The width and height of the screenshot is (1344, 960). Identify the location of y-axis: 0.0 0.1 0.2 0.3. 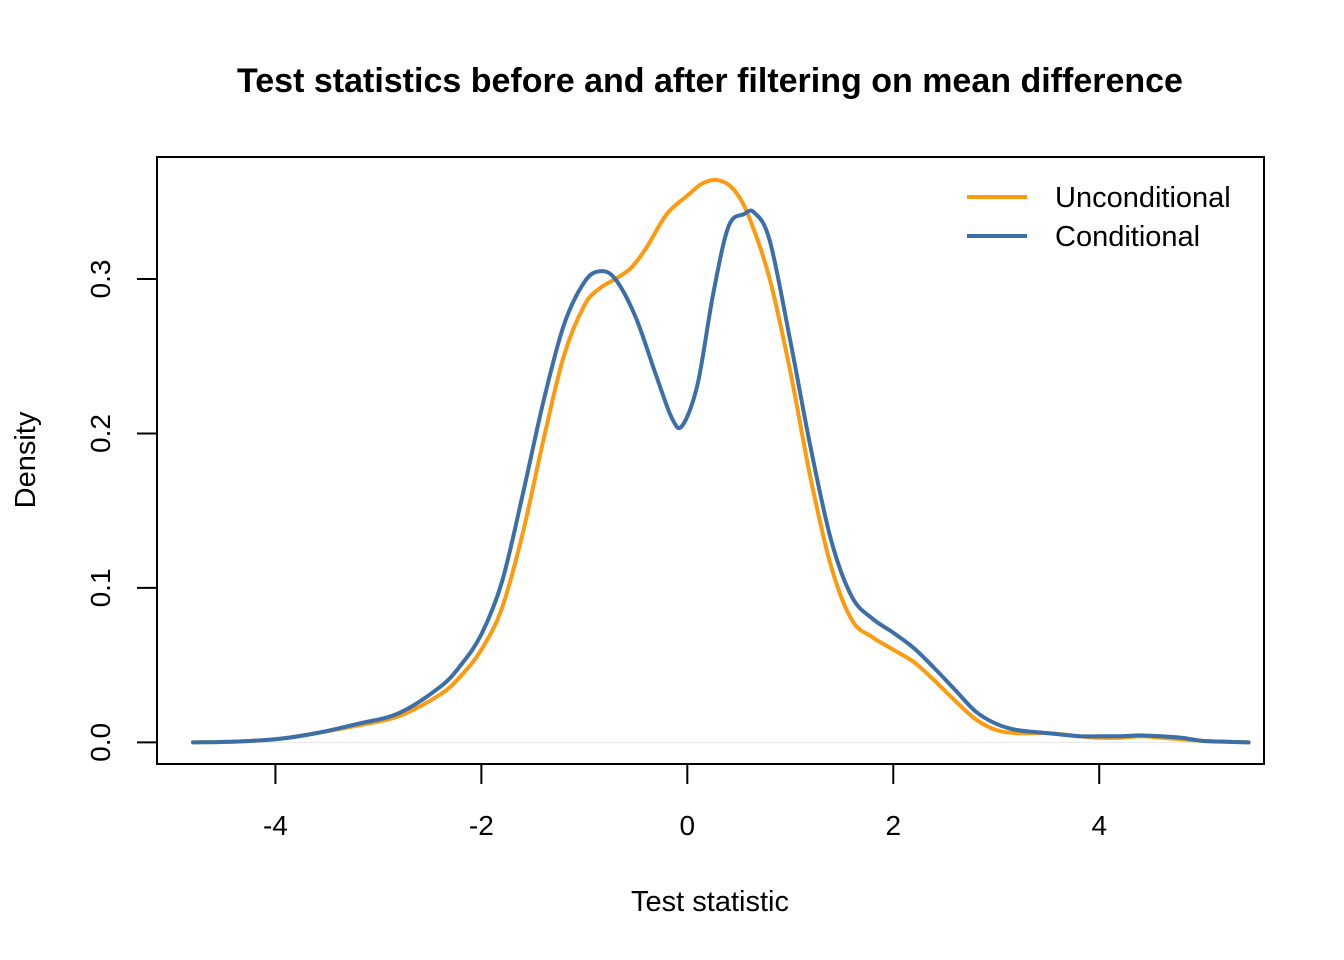
(121, 511).